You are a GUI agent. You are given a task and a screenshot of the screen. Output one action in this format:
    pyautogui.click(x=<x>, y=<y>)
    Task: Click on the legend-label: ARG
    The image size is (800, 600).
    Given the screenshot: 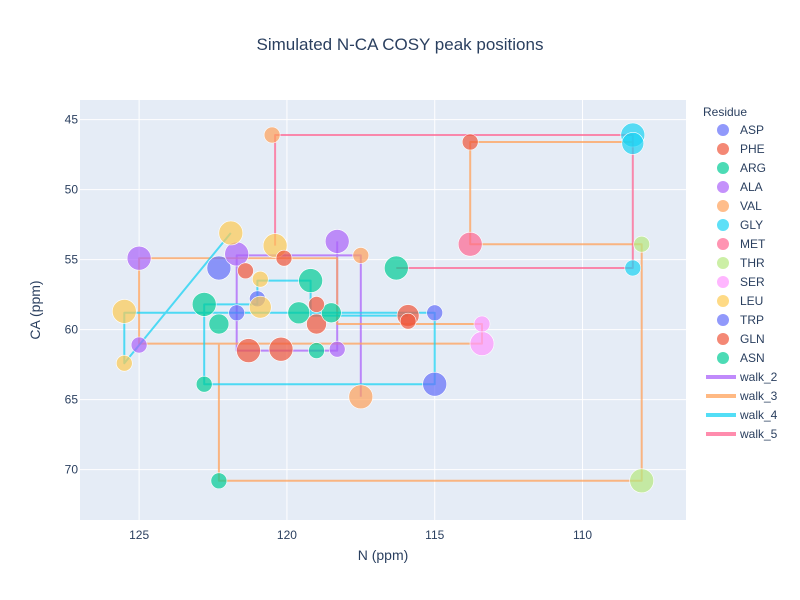 What is the action you would take?
    pyautogui.click(x=753, y=168)
    